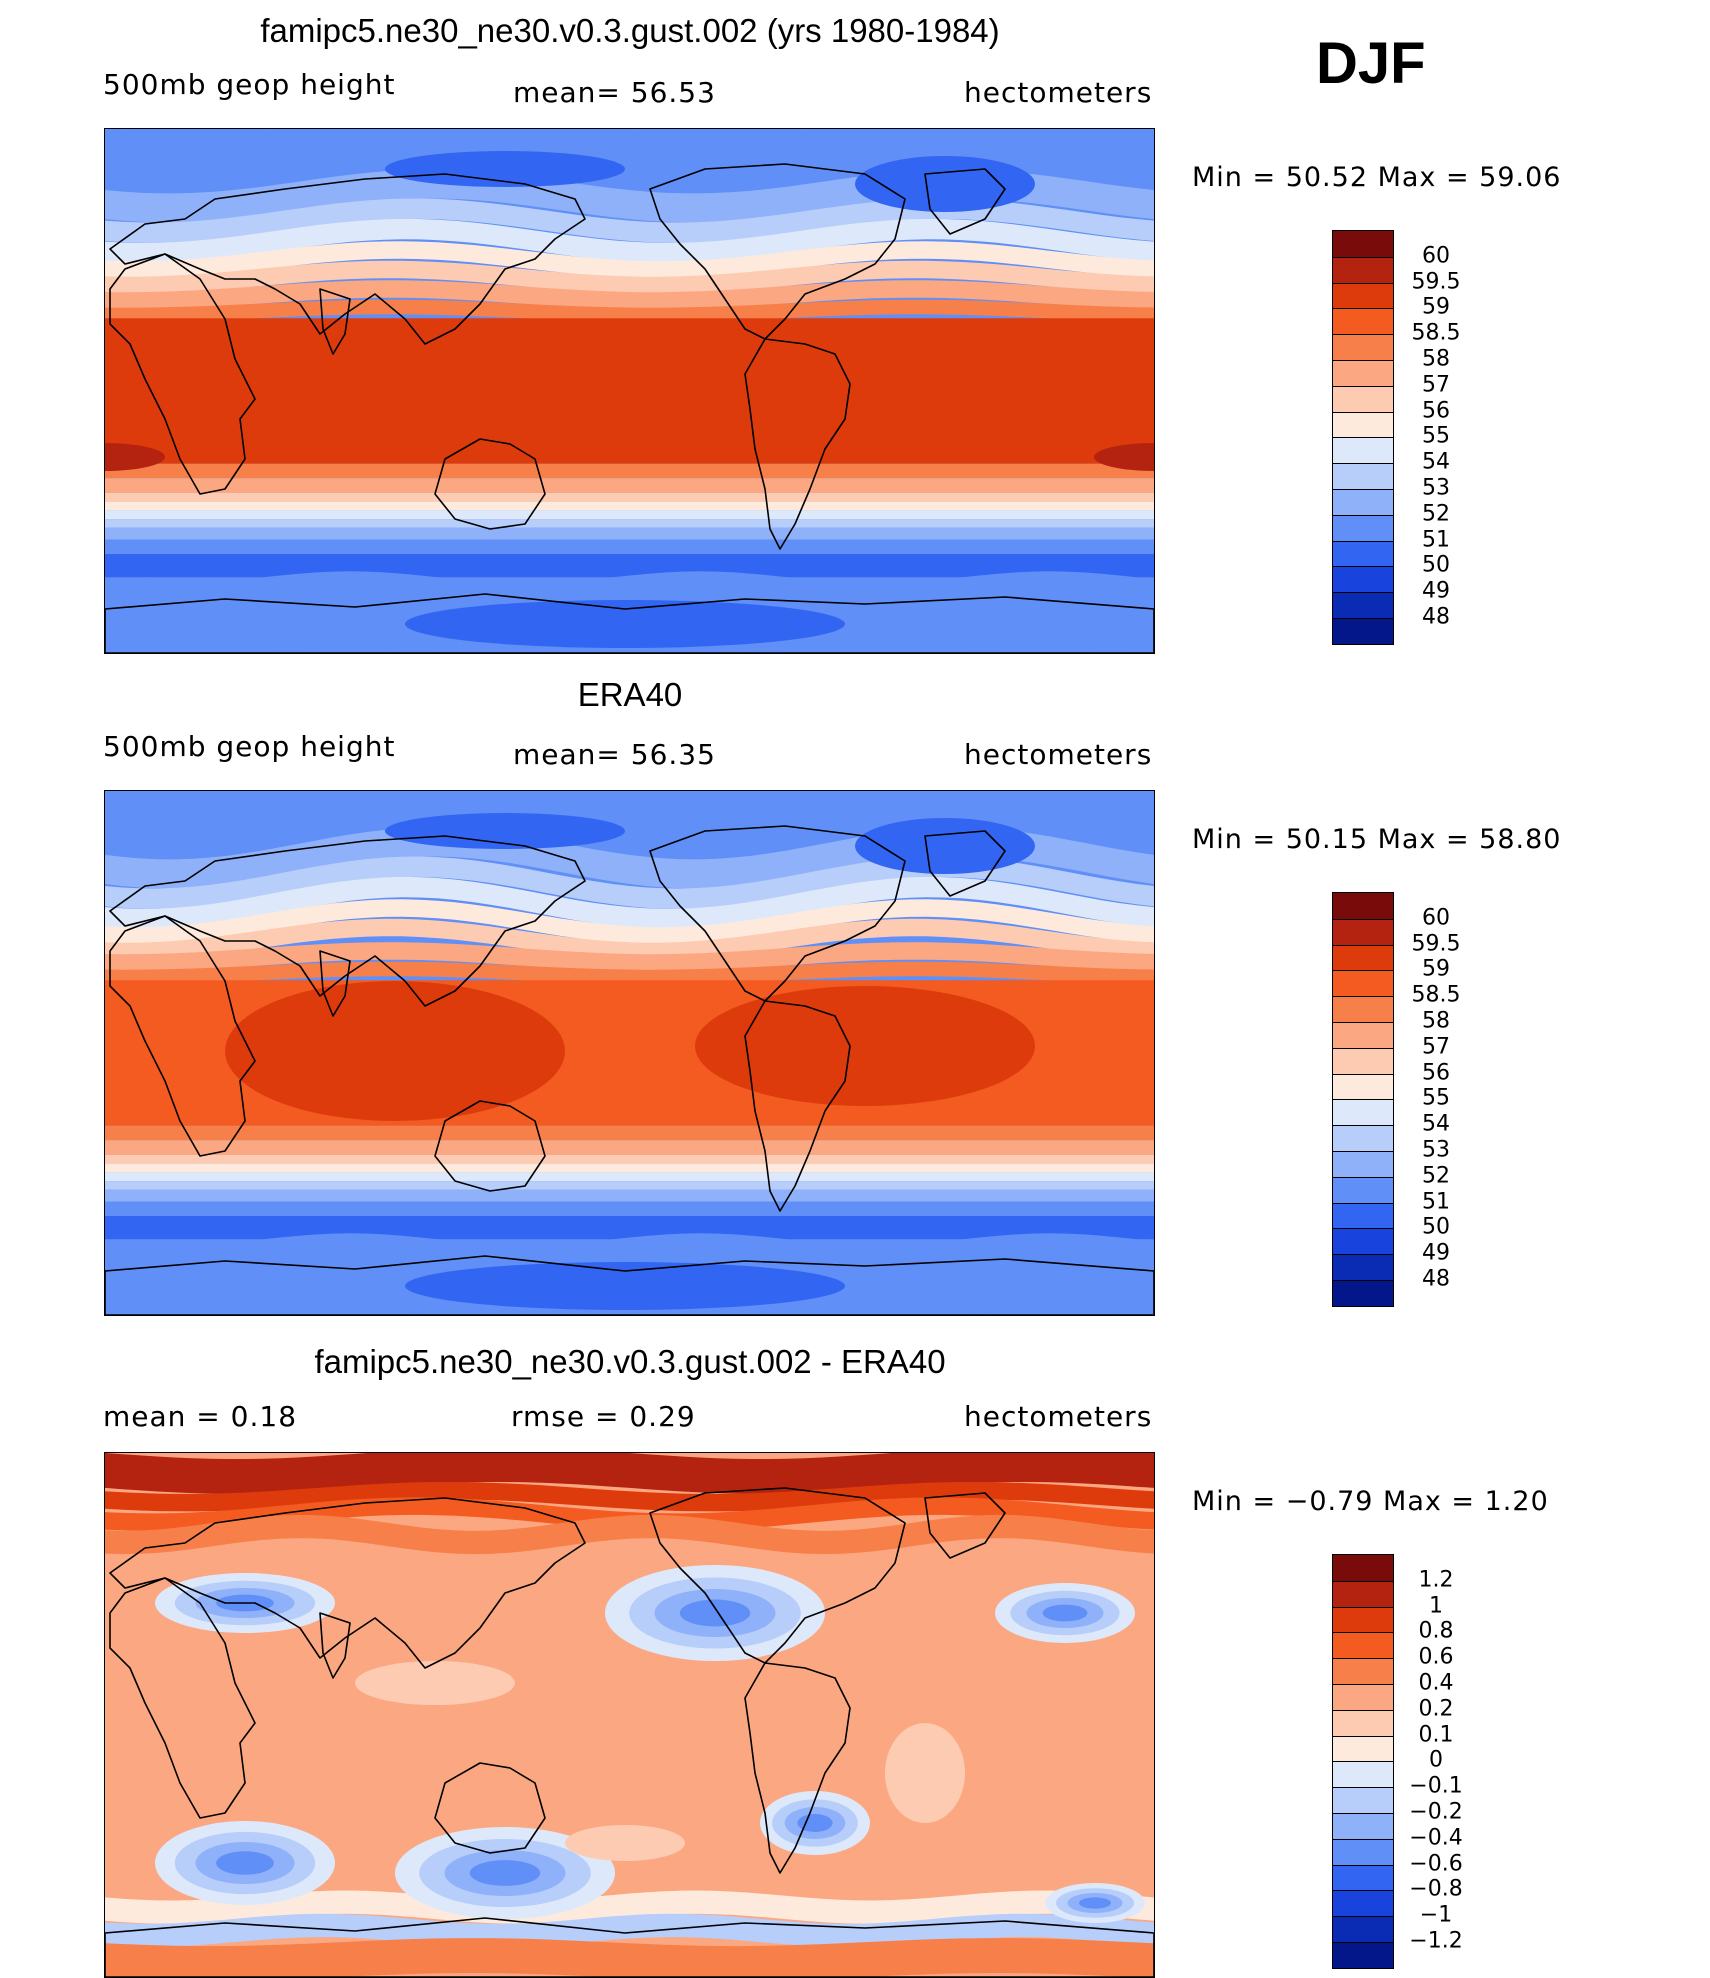 This screenshot has width=1710, height=1978. I want to click on panel-2-field-label: 500mb geop height, so click(249, 746).